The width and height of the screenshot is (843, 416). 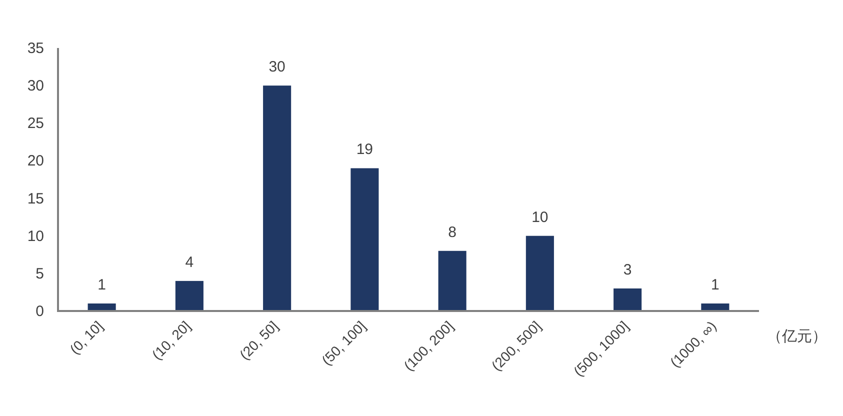 I want to click on y-tick-label: 35, so click(x=35, y=48).